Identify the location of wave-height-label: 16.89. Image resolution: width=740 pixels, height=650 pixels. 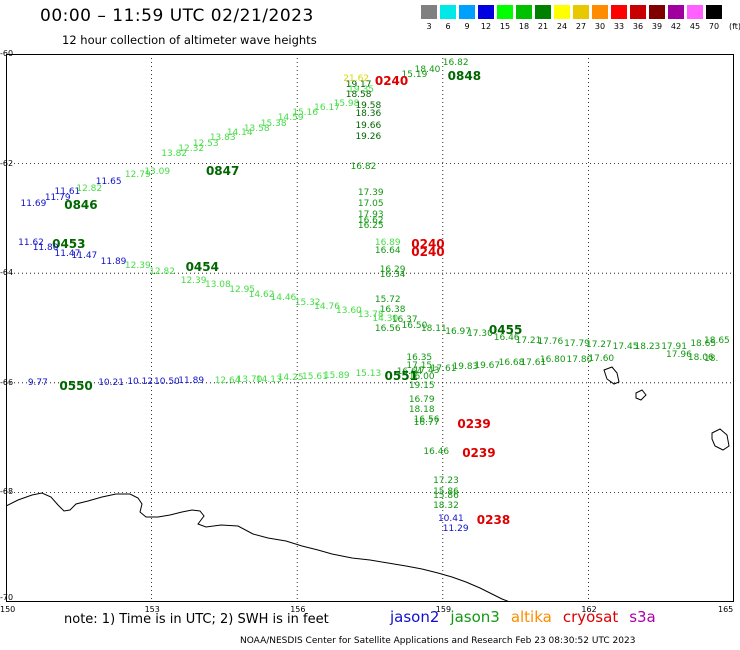
(387, 242).